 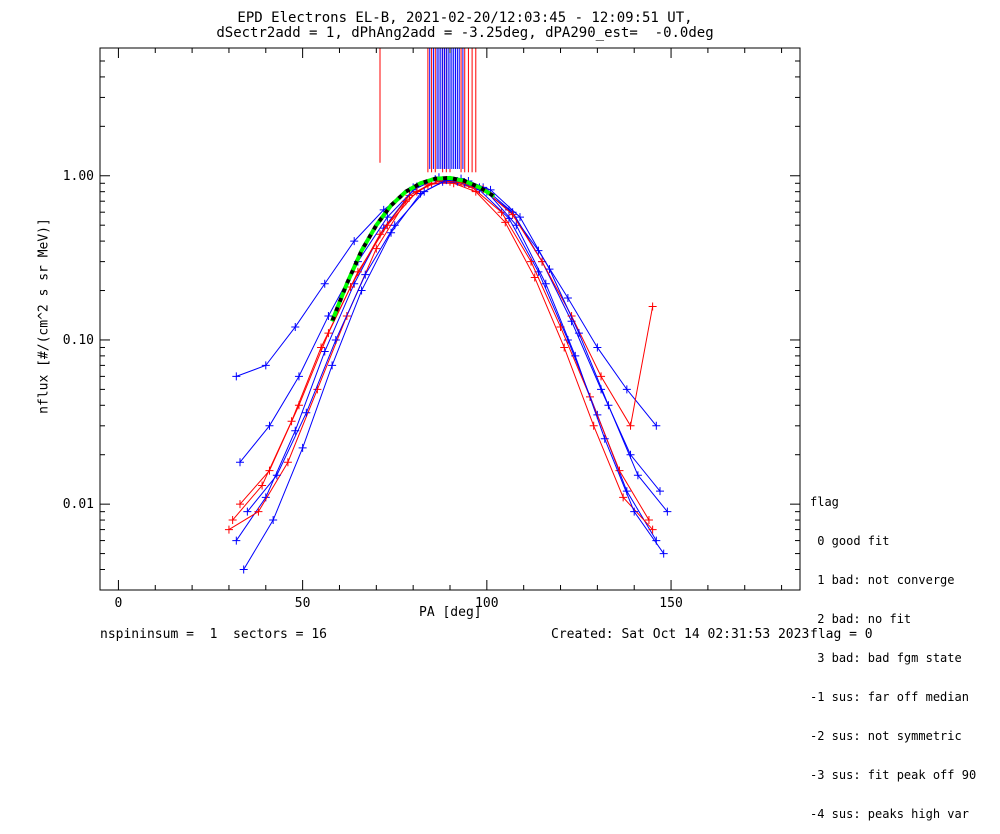 What do you see at coordinates (670, 603) in the screenshot?
I see `x-tick-label: 150` at bounding box center [670, 603].